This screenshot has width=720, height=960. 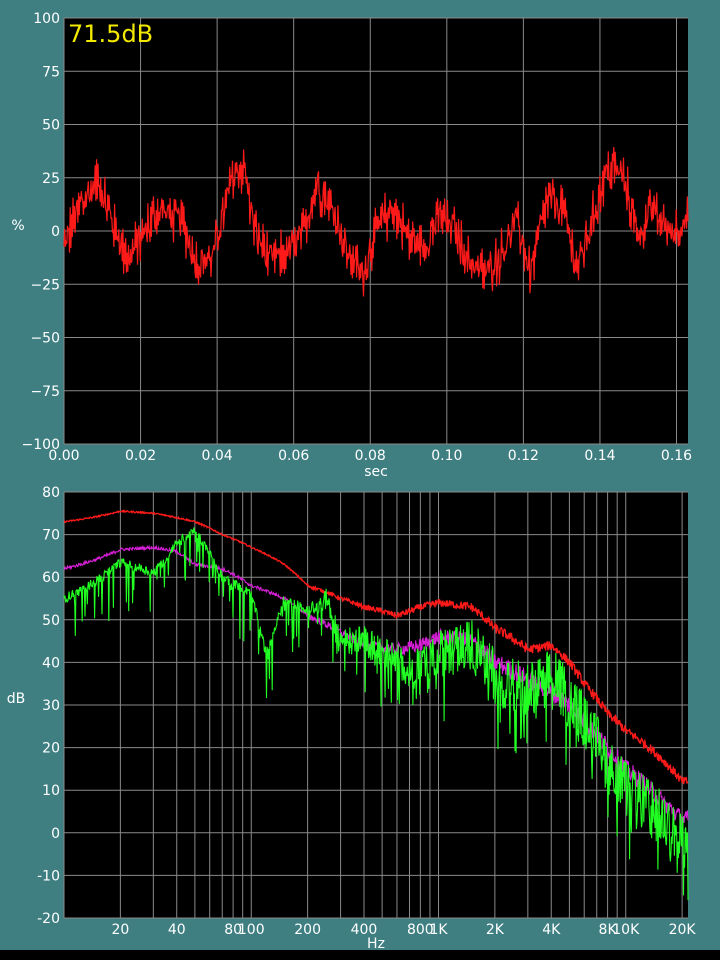 I want to click on spectrum-y-tick-label: 10, so click(x=51, y=791).